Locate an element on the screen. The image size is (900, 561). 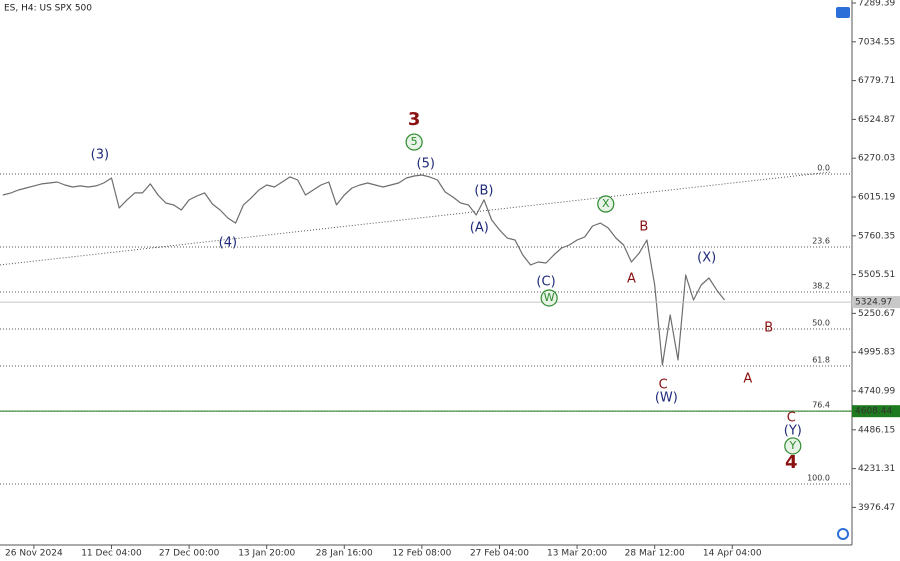
wave-label: W is located at coordinates (549, 297).